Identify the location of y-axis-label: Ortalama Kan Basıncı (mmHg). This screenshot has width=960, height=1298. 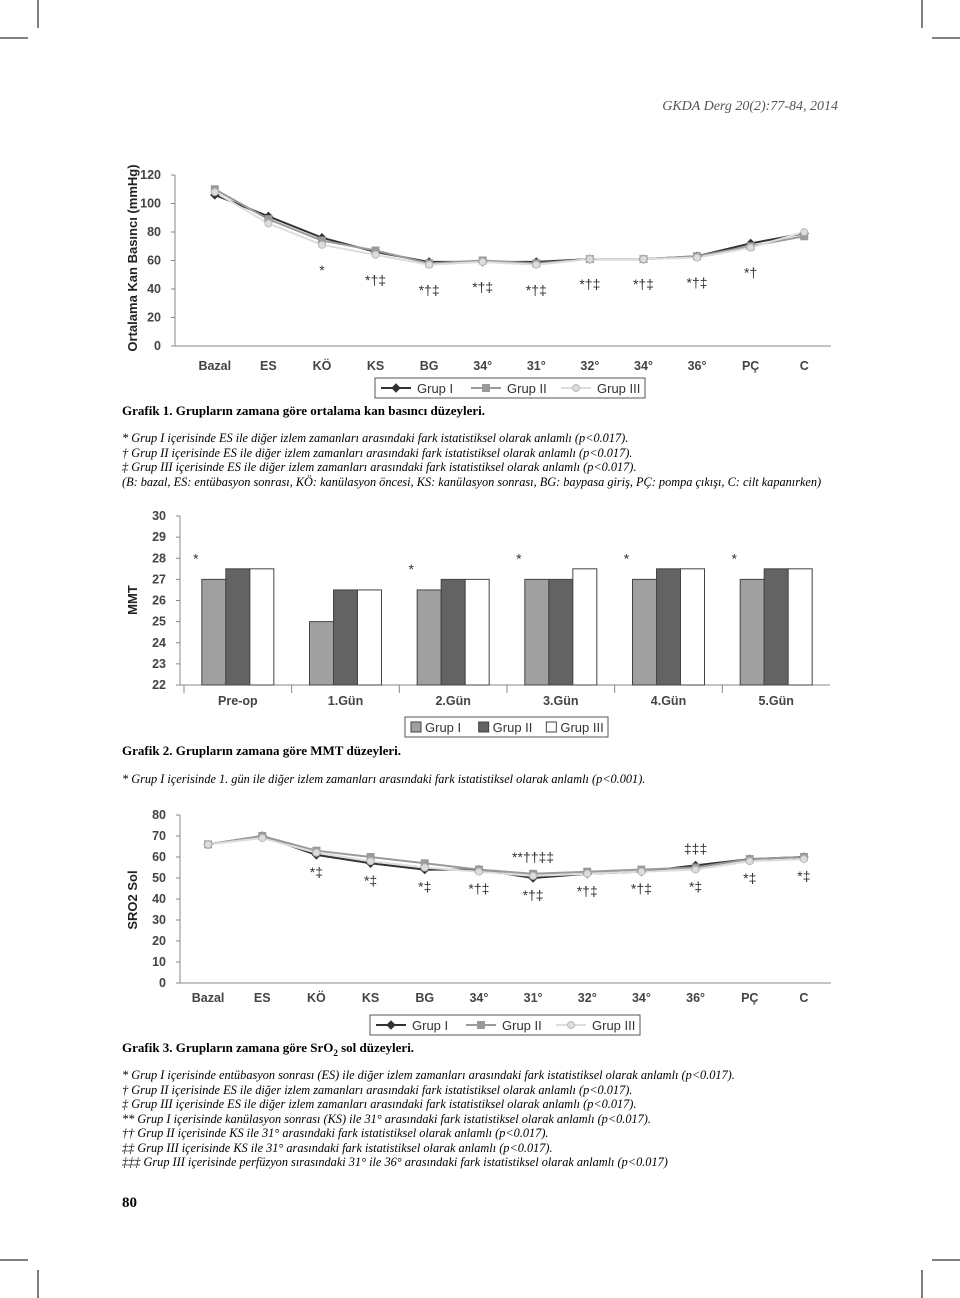
(132, 257).